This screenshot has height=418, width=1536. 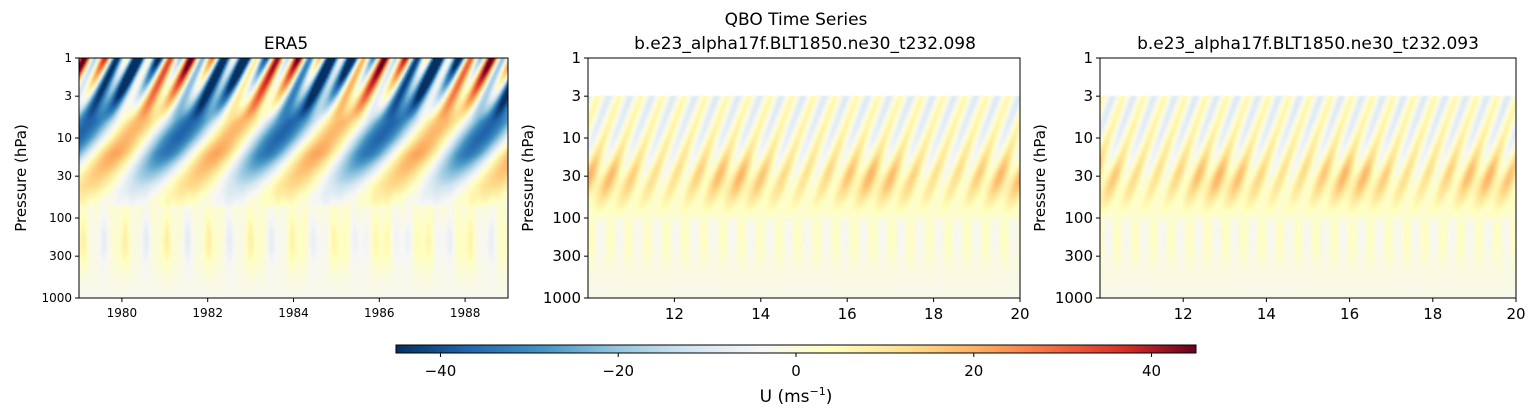 I want to click on x-tick-label: 1986, so click(x=379, y=313).